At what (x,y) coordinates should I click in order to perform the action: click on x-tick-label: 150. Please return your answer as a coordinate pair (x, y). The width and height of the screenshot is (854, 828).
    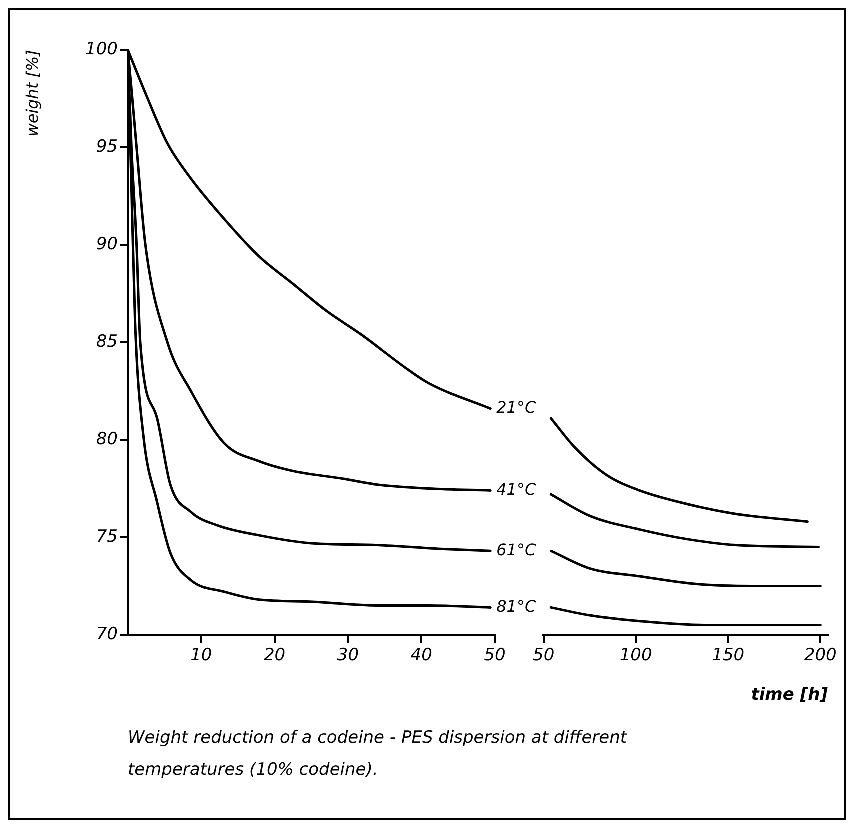
    Looking at the image, I should click on (728, 656).